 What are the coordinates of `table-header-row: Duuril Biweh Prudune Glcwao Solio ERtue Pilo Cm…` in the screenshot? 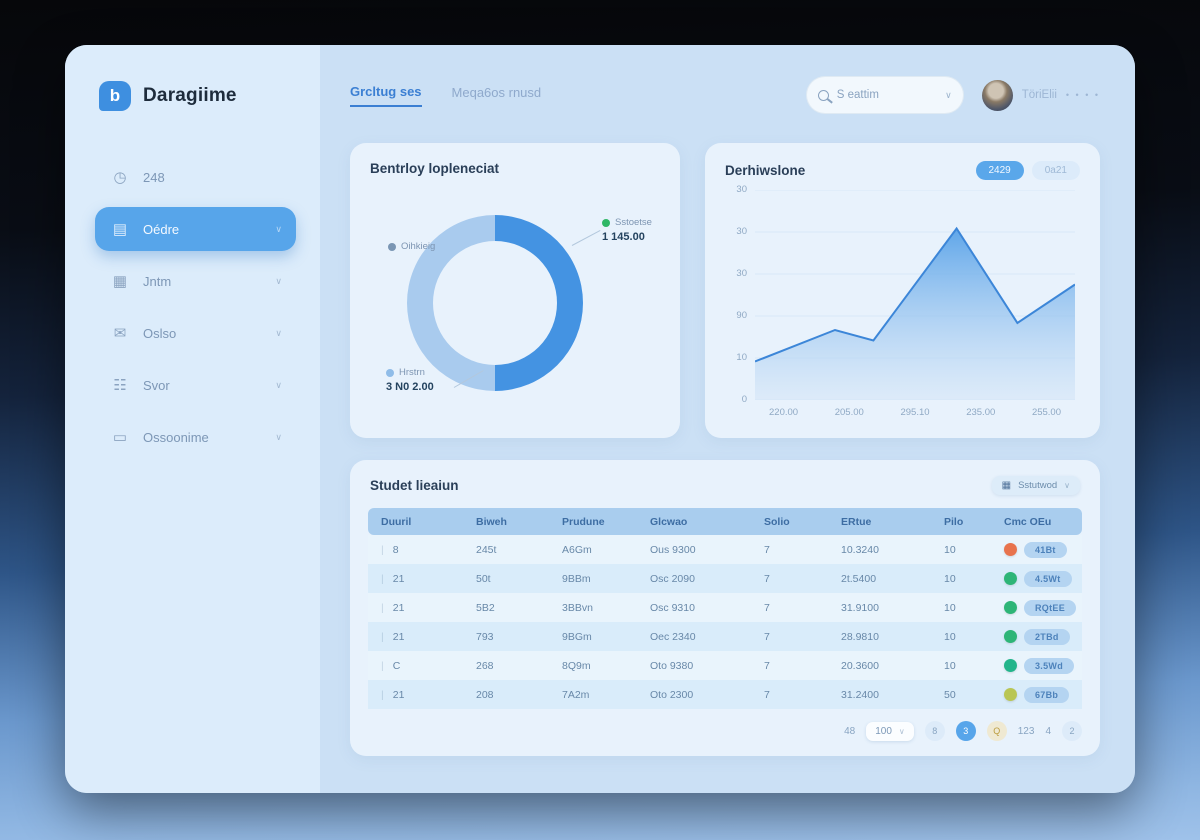 It's located at (725, 521).